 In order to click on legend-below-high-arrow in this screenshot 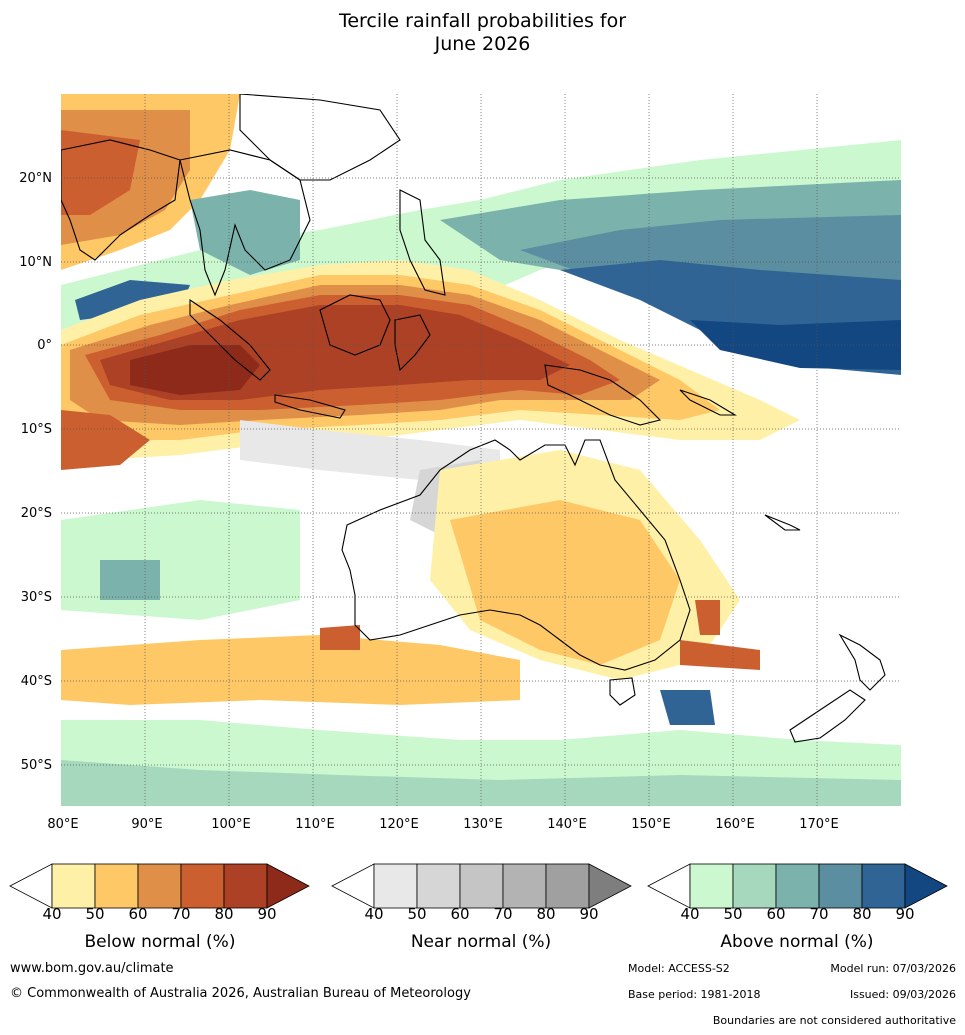, I will do `click(288, 886)`.